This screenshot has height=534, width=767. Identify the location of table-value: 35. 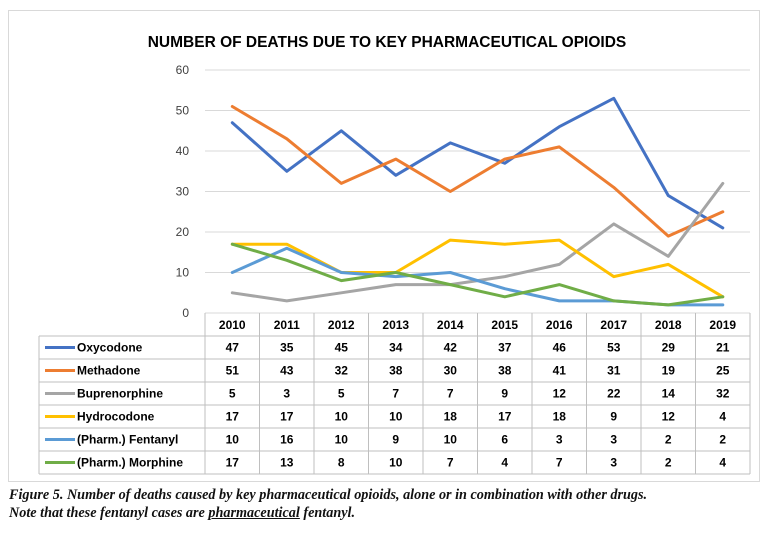
(287, 348).